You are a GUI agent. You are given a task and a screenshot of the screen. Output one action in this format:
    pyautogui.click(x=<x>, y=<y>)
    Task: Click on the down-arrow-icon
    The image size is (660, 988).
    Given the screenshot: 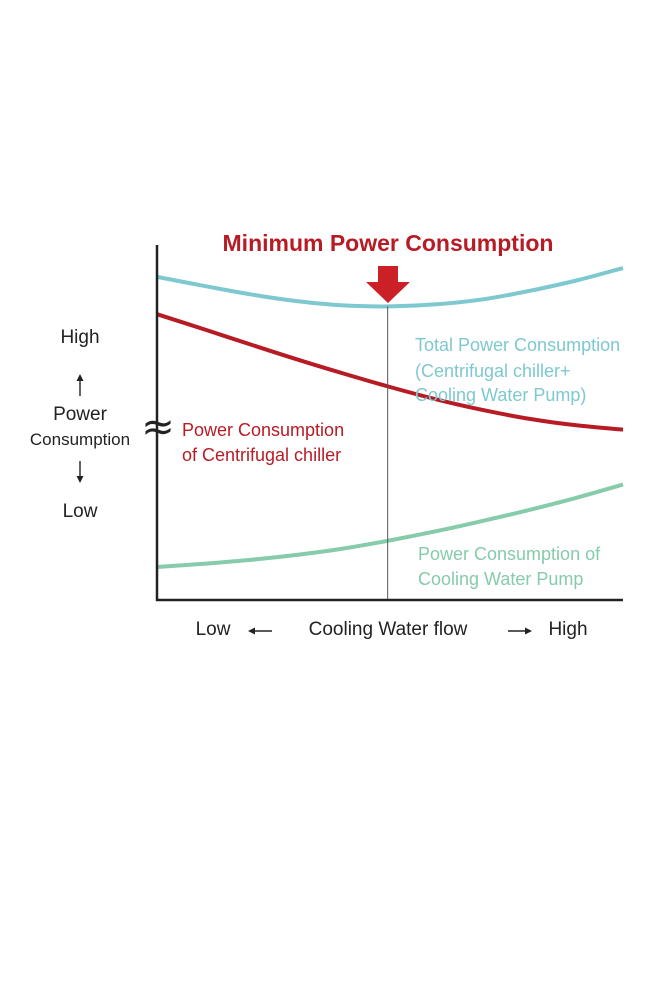 What is the action you would take?
    pyautogui.click(x=80, y=472)
    